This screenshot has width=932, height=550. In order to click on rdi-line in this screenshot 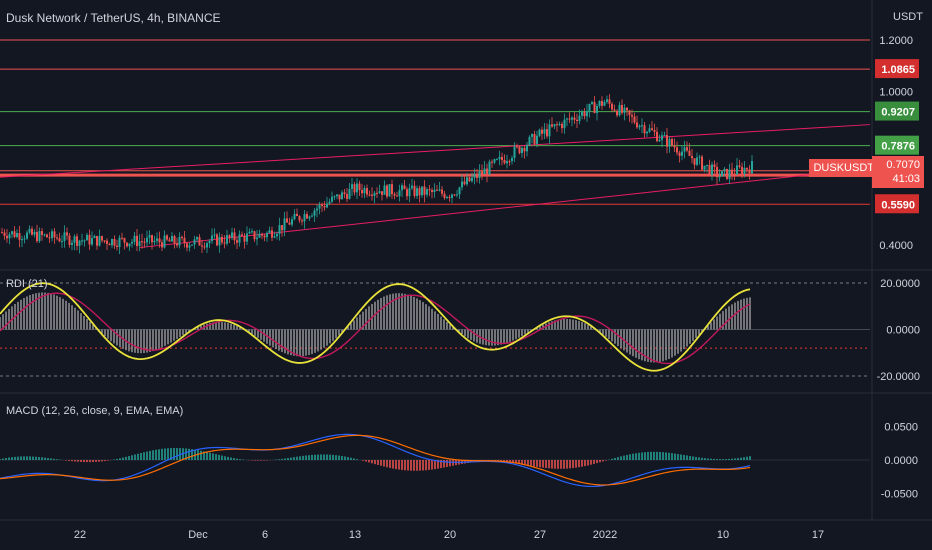, I will do `click(375, 327)`.